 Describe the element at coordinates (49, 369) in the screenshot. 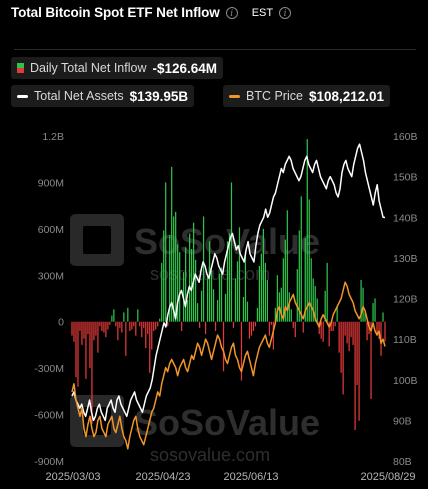

I see `left-axis-tick: -300M` at that location.